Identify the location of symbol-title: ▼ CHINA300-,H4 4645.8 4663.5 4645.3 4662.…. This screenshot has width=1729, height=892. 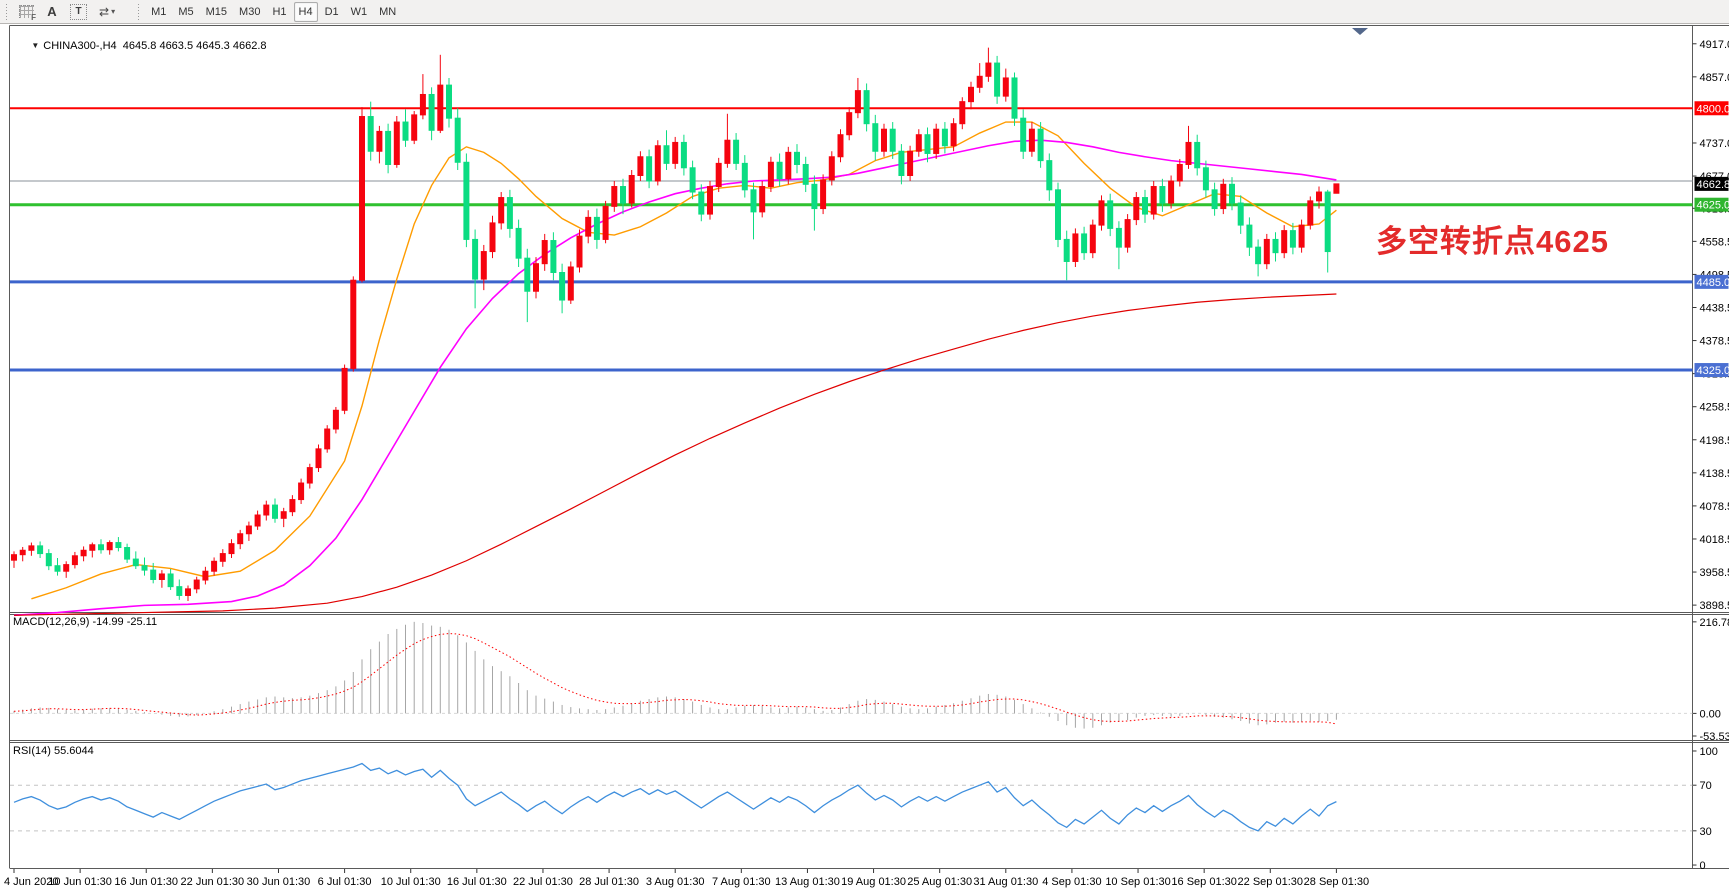
(140, 46).